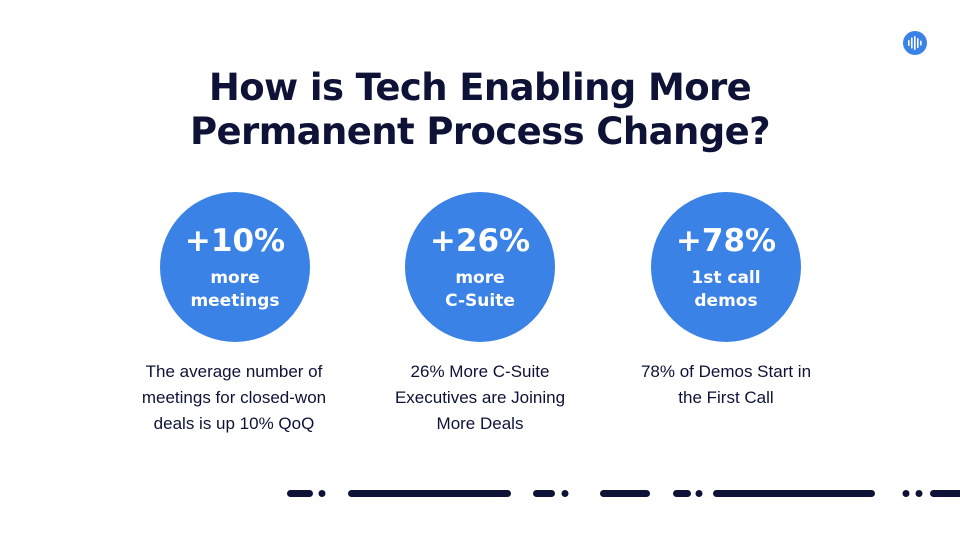 Image resolution: width=960 pixels, height=540 pixels. Describe the element at coordinates (726, 267) in the screenshot. I see `stat-circle-demos: +78% 1st call demos` at that location.